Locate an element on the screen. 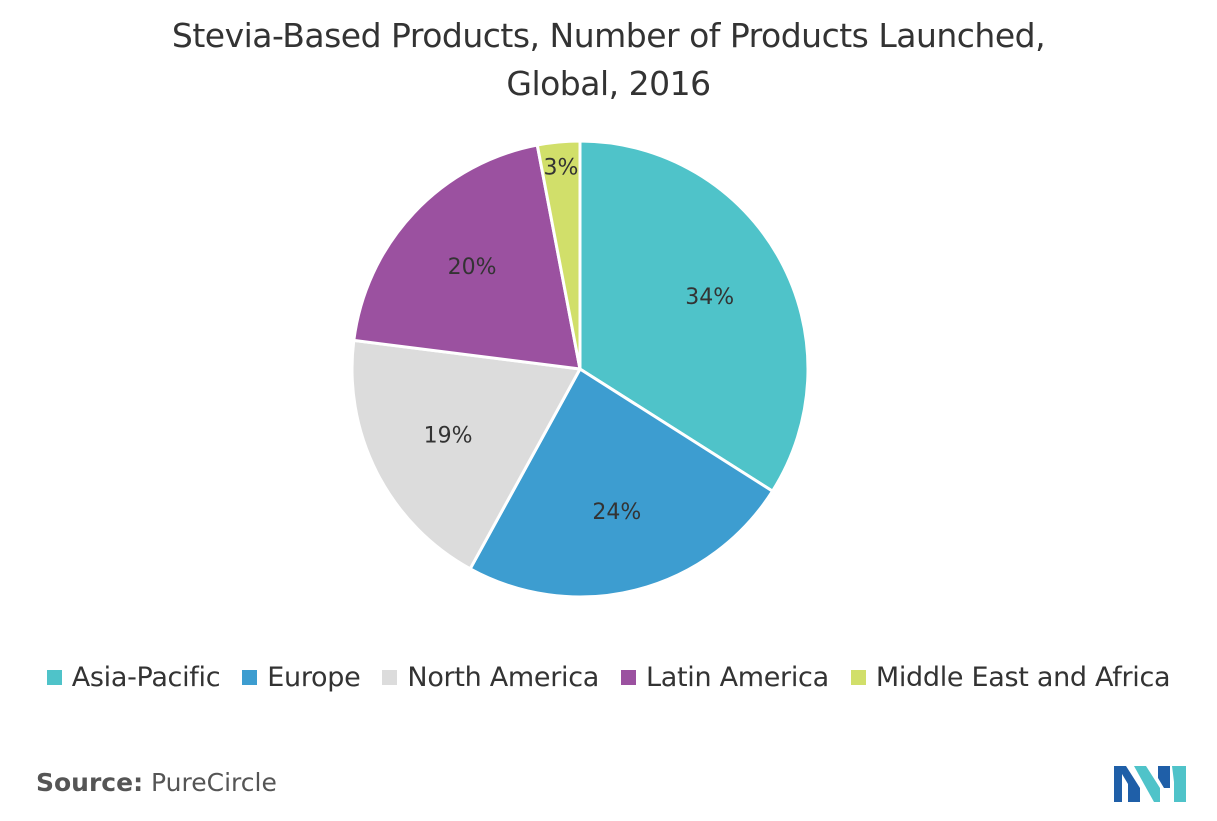 The image size is (1217, 821). legend-swatch-europe is located at coordinates (250, 677).